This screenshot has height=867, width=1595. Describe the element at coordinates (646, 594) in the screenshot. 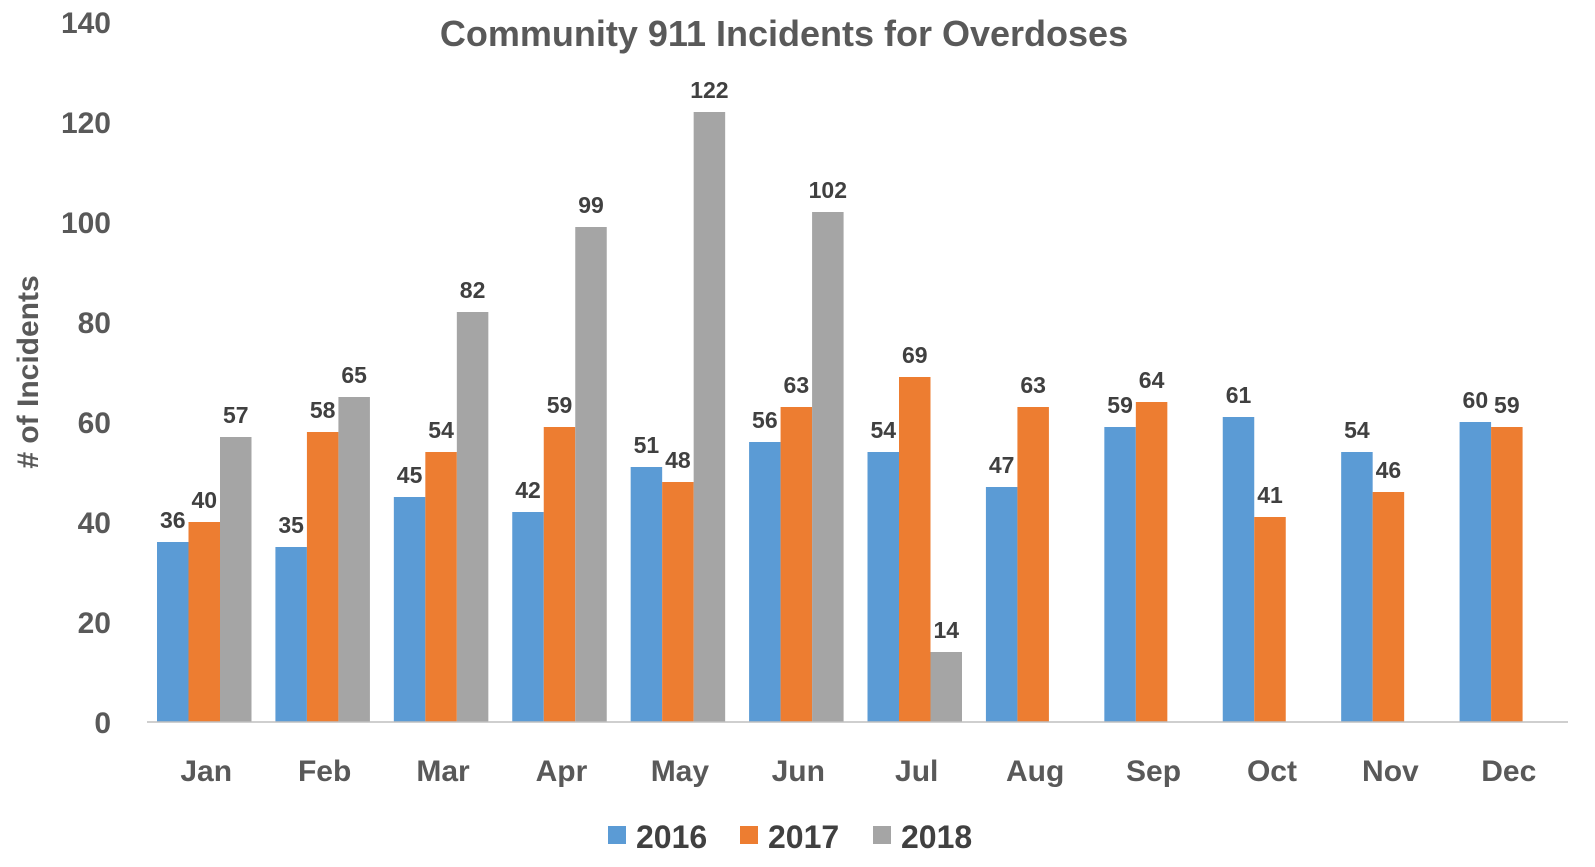

I see `bar-2016-may` at that location.